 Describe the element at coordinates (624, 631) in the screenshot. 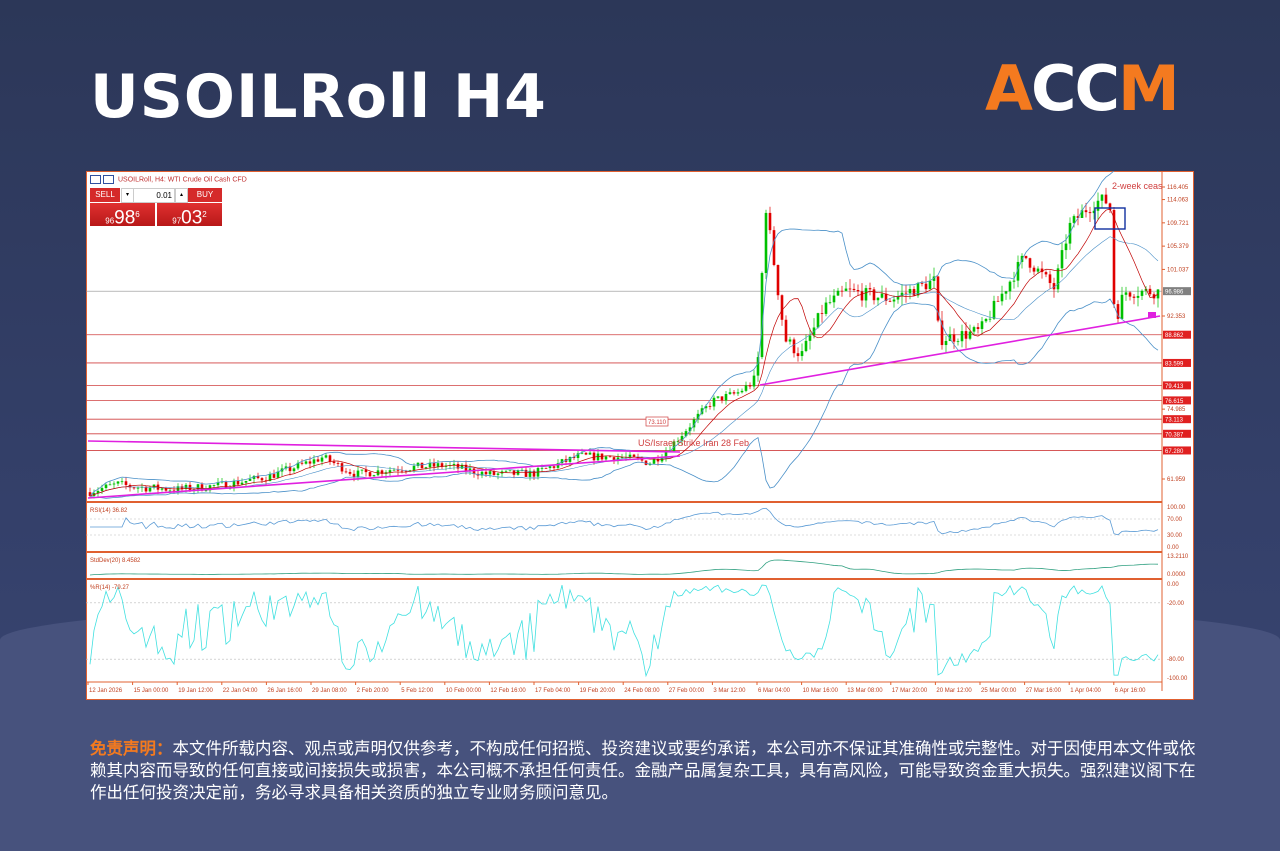

I see `wpr-line` at that location.